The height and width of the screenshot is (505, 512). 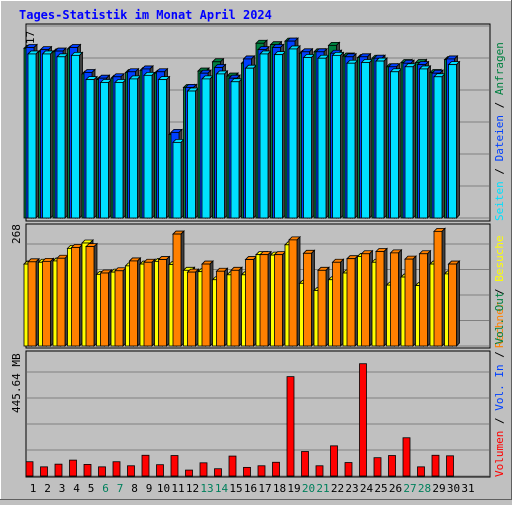 I want to click on legend-bottom: Volumen / Vol. In / Vol. Out, so click(x=499, y=384).